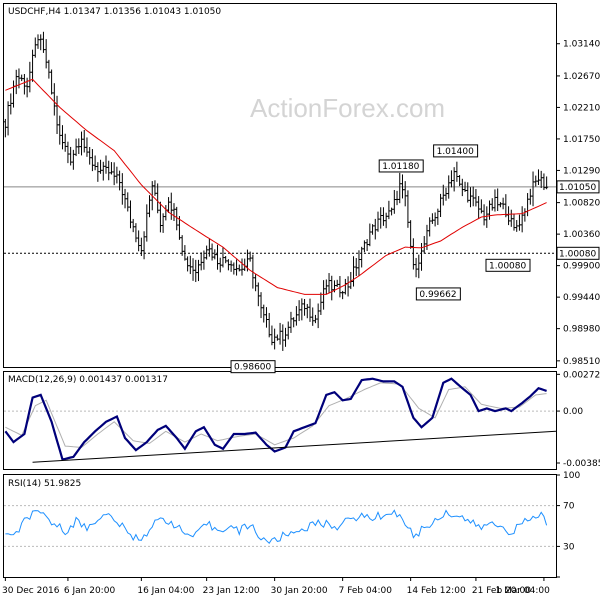  I want to click on macd-axis: 0.002727 0.00 -0.003854, so click(578, 419).